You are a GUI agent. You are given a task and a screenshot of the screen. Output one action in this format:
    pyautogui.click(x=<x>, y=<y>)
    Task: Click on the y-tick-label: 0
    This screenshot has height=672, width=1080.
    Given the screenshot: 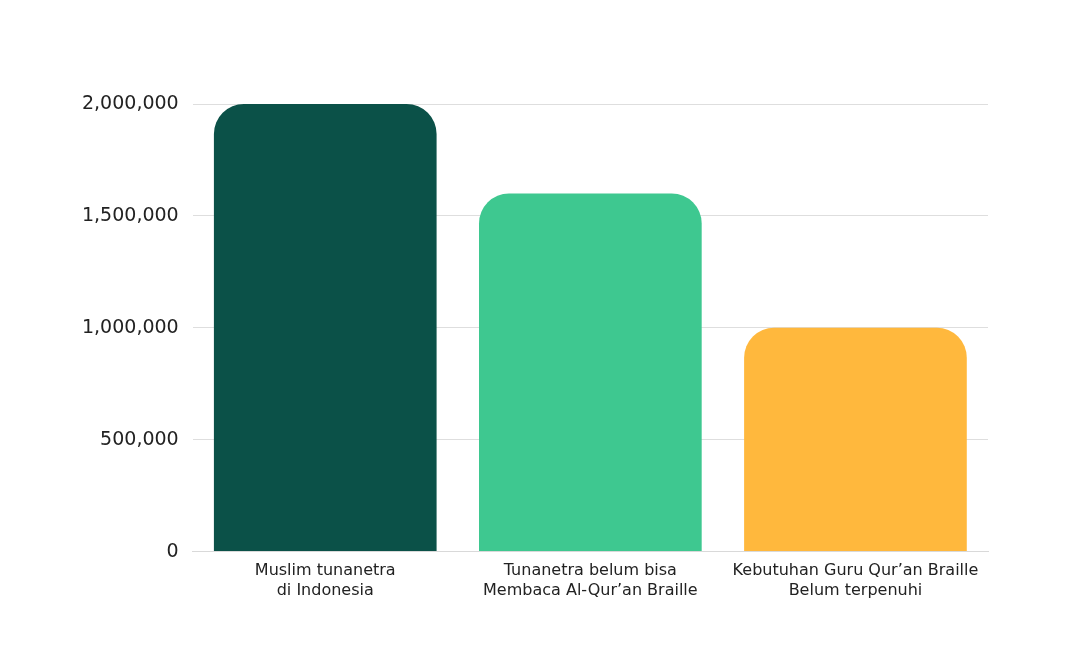 What is the action you would take?
    pyautogui.click(x=172, y=549)
    